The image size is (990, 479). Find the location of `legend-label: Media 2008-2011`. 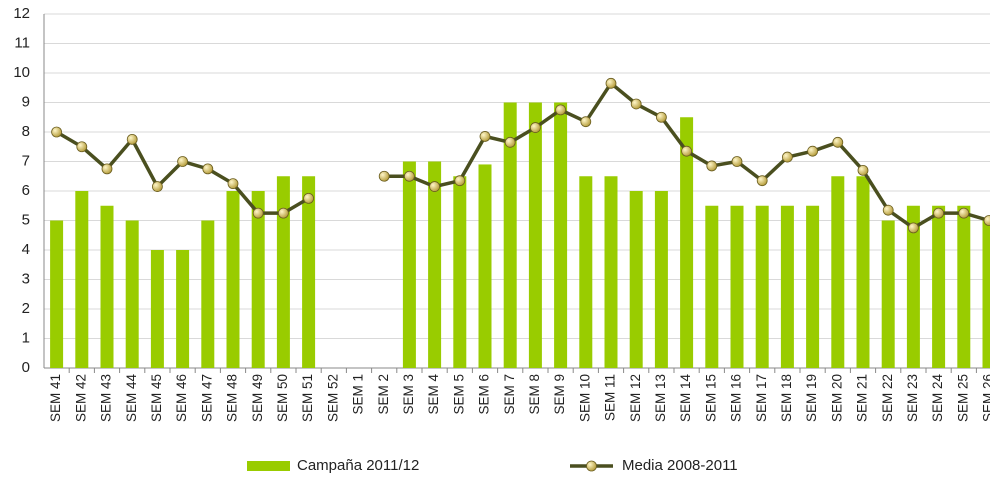

legend-label: Media 2008-2011 is located at coordinates (680, 465).